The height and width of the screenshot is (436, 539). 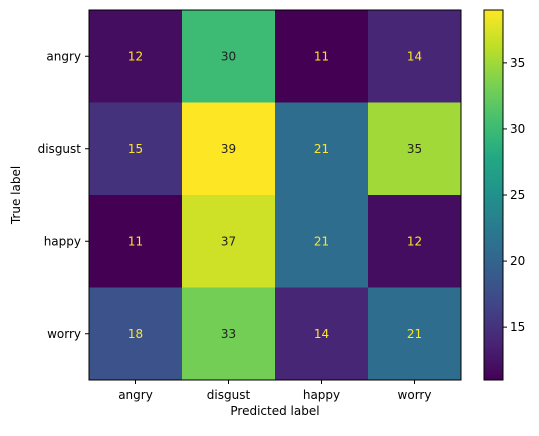 I want to click on cell-value-label: 35, so click(x=414, y=149).